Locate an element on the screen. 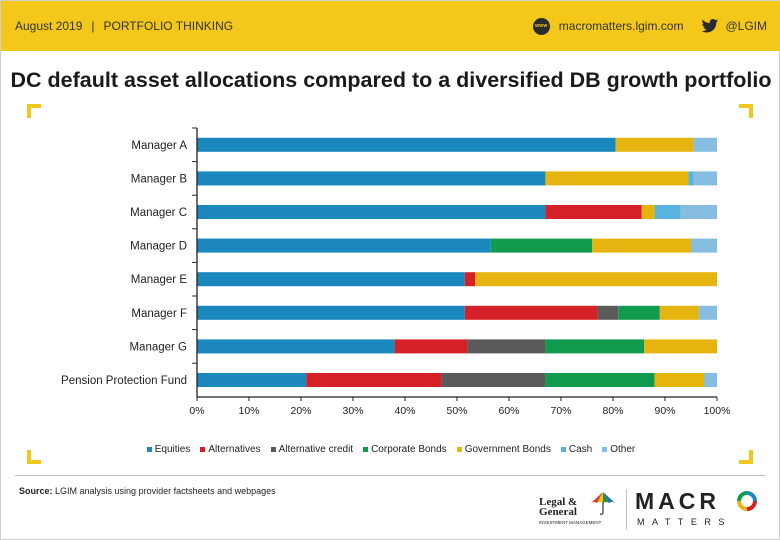 The image size is (780, 540). legend-label: Government Bonds is located at coordinates (507, 449).